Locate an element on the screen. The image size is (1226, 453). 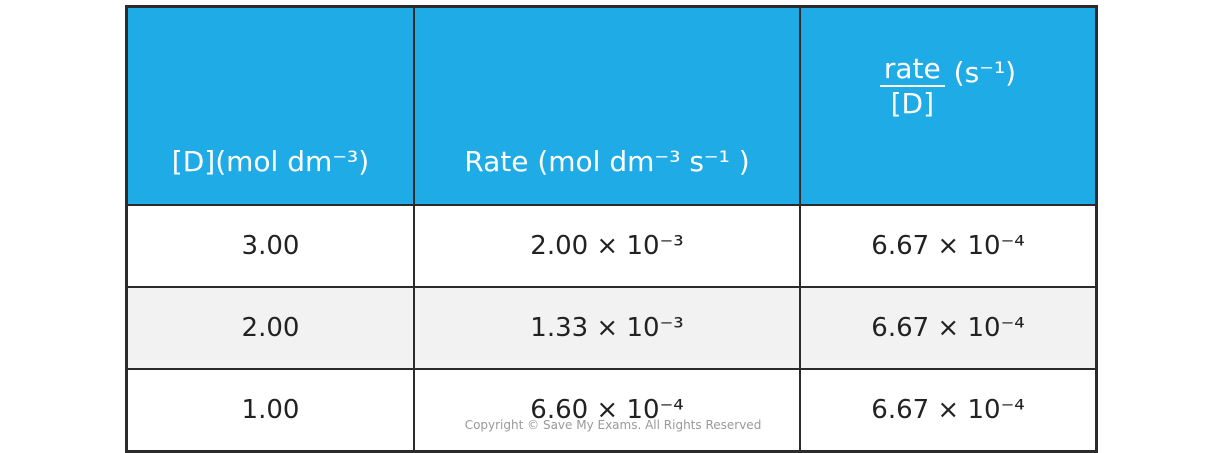
table-row: 1.00 6.60 × 10⁻⁴ 6.67 × 10⁻⁴ is located at coordinates (611, 410).